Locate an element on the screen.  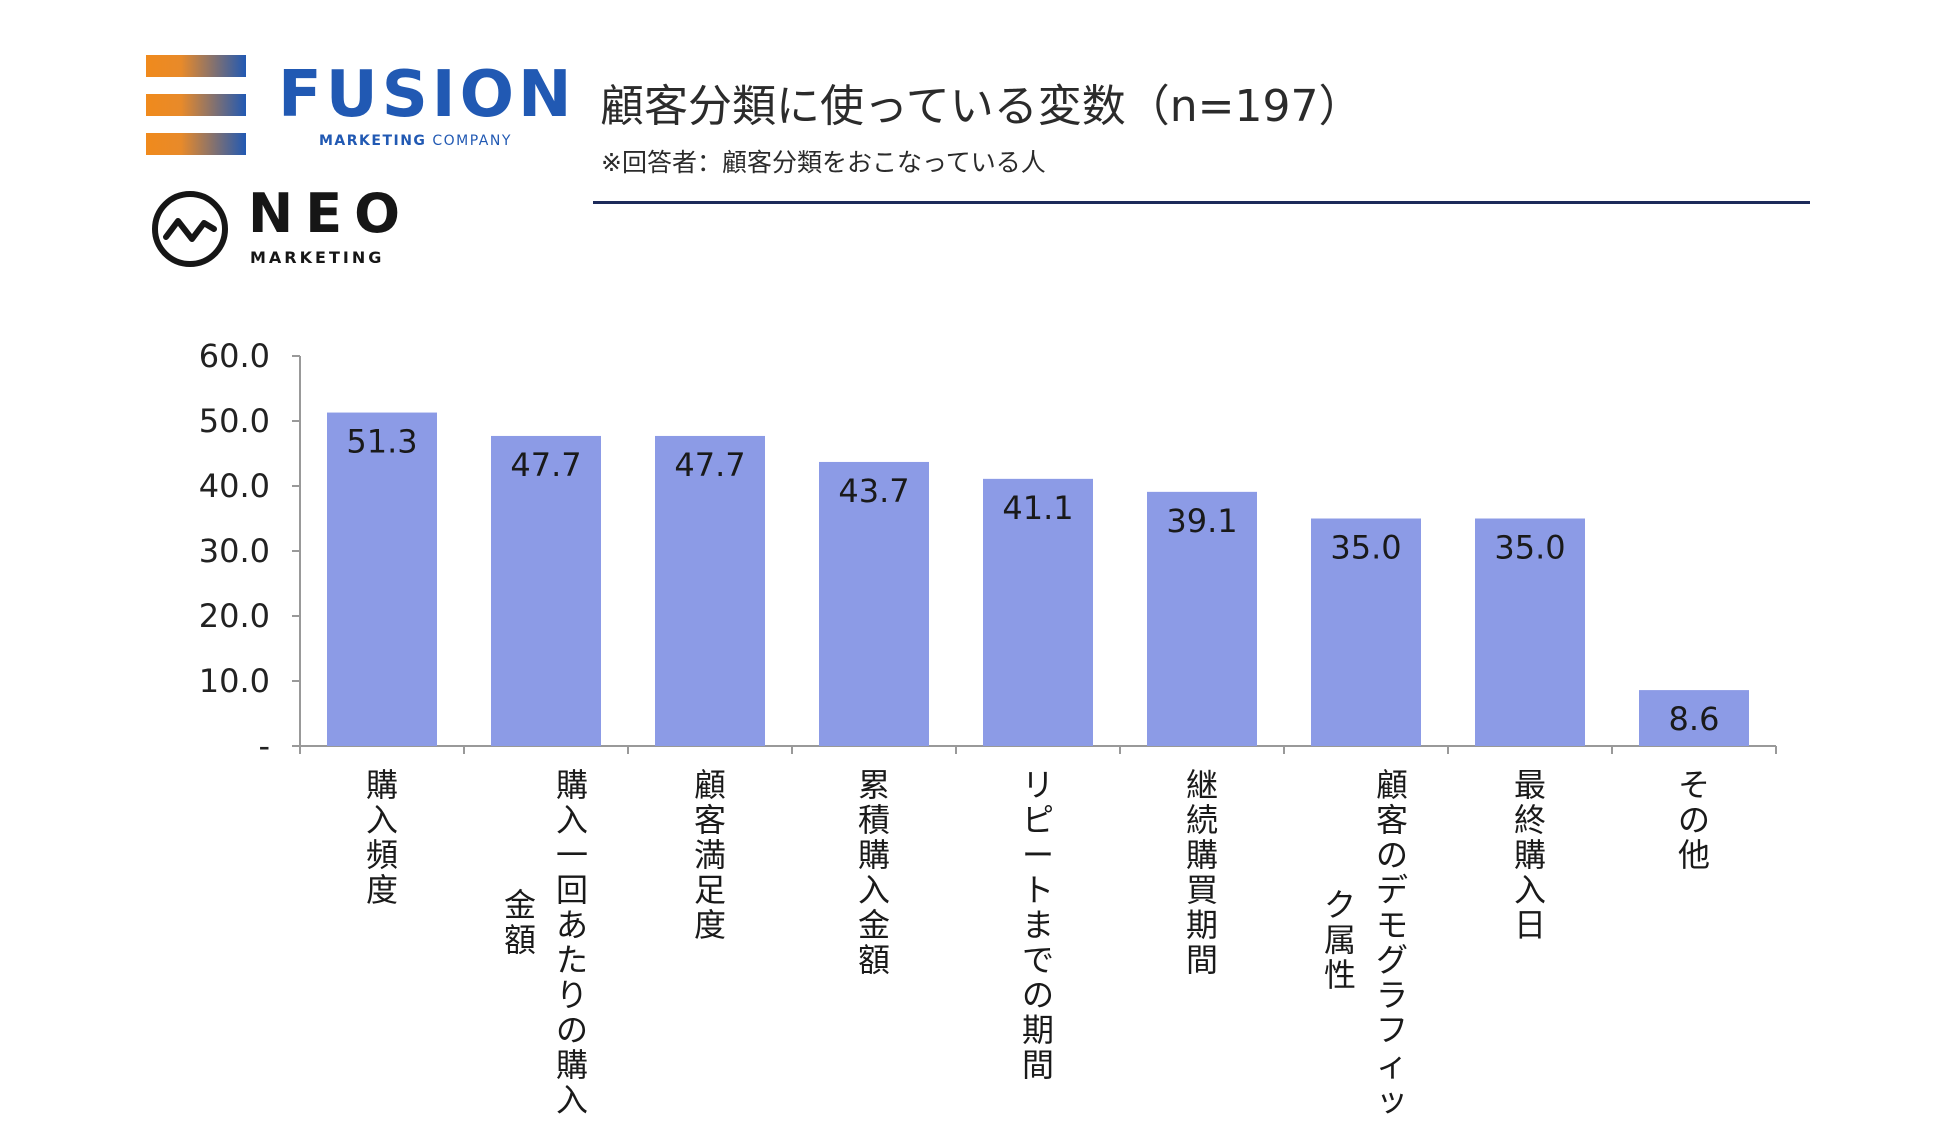
y-tick-label: 30.0 is located at coordinates (234, 551).